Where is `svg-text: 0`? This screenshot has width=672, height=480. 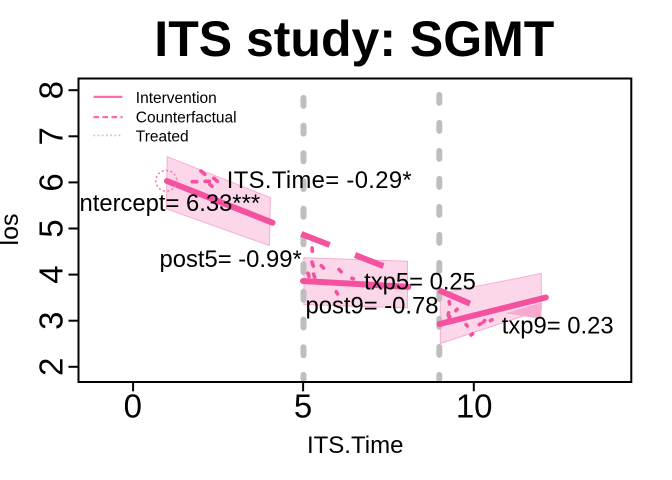
svg-text: 0 is located at coordinates (133, 405).